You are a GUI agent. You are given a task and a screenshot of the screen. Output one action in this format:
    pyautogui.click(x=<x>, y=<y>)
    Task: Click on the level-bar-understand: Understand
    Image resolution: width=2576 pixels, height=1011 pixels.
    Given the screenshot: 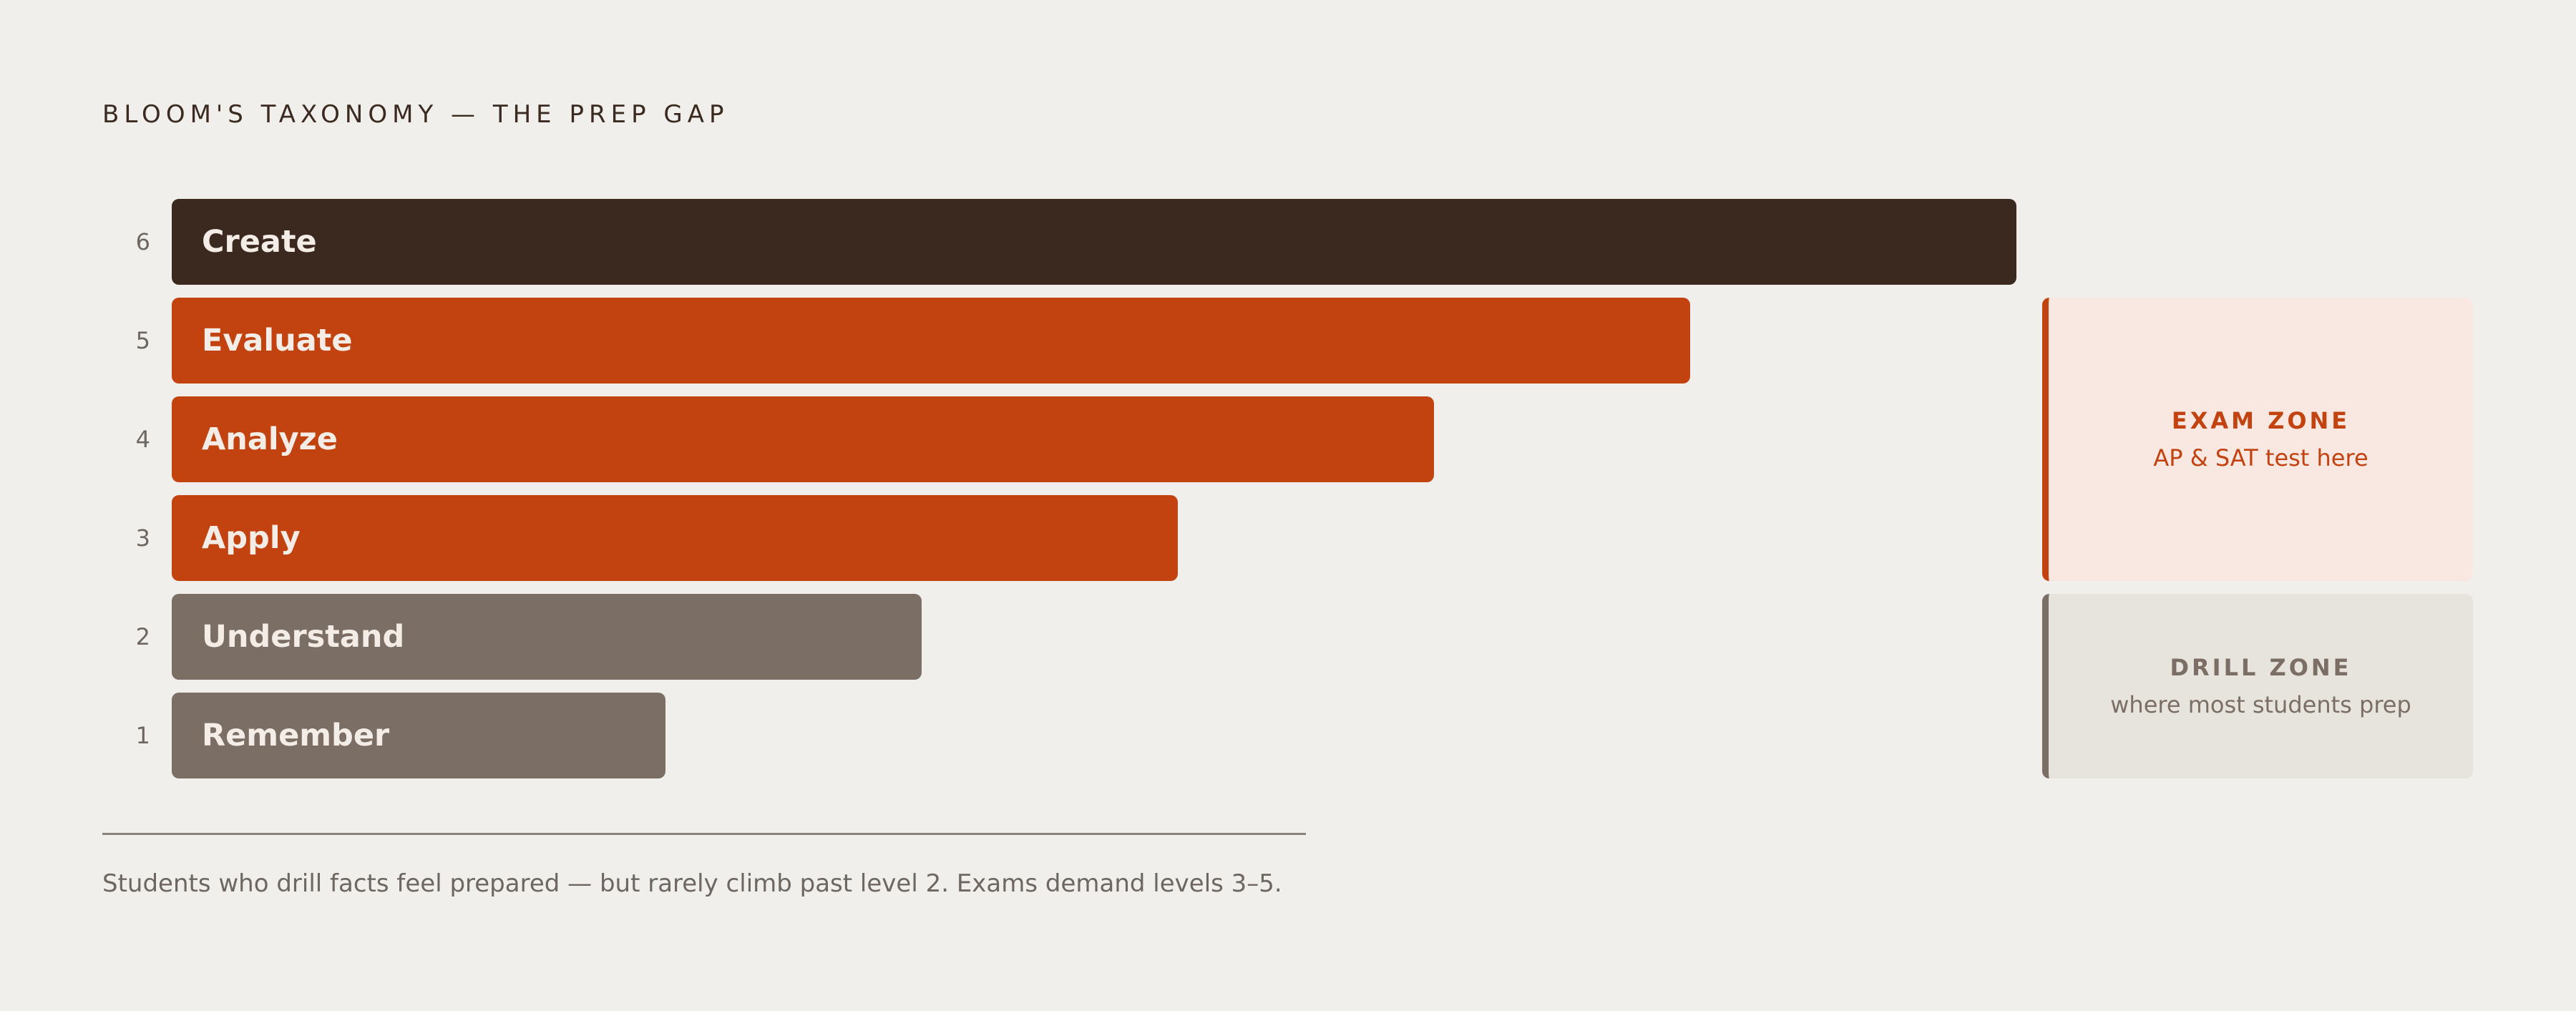 What is the action you would take?
    pyautogui.click(x=547, y=637)
    